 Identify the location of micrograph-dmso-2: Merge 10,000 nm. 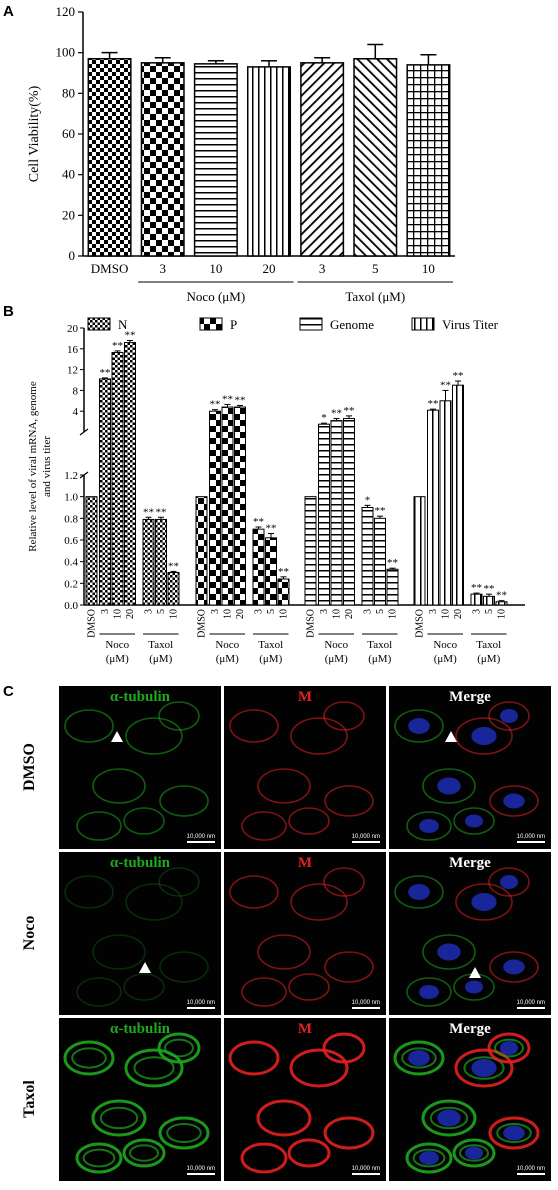
(470, 767).